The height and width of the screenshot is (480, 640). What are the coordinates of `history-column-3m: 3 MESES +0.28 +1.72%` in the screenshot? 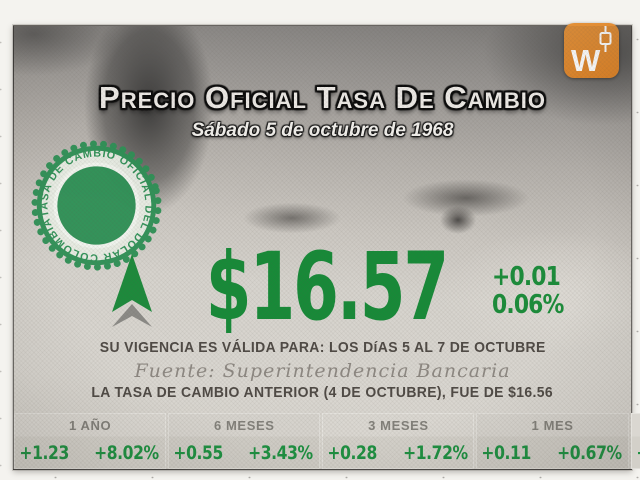 It's located at (398, 441).